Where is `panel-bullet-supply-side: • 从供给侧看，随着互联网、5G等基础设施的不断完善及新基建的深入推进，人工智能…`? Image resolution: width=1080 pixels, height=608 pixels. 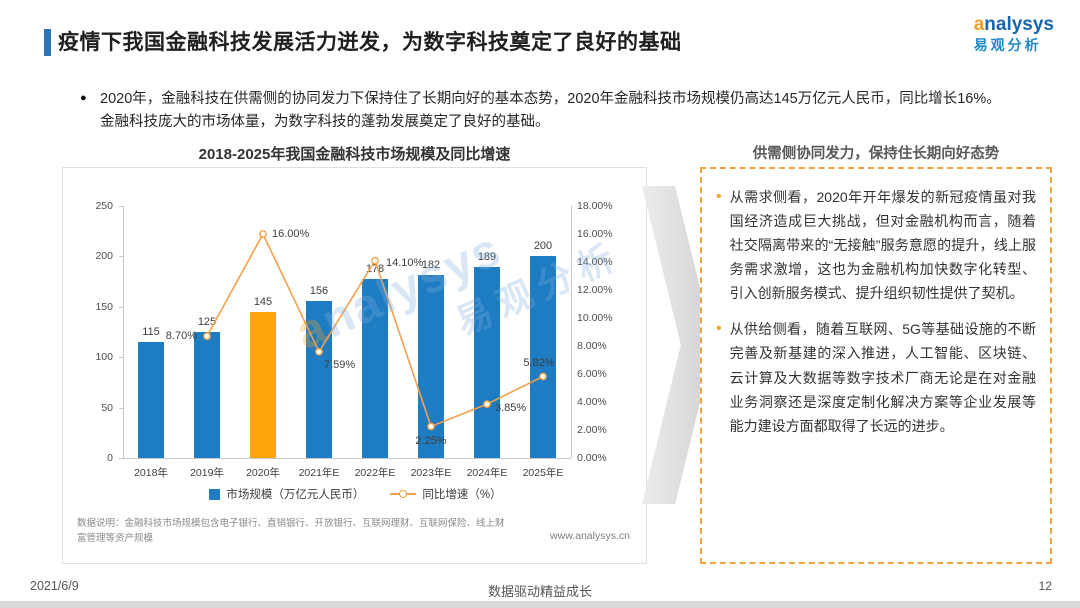
panel-bullet-supply-side: • 从供给侧看，随着互联网、5G等基础设施的不断完善及新基建的深入推进，人工智能… is located at coordinates (876, 377).